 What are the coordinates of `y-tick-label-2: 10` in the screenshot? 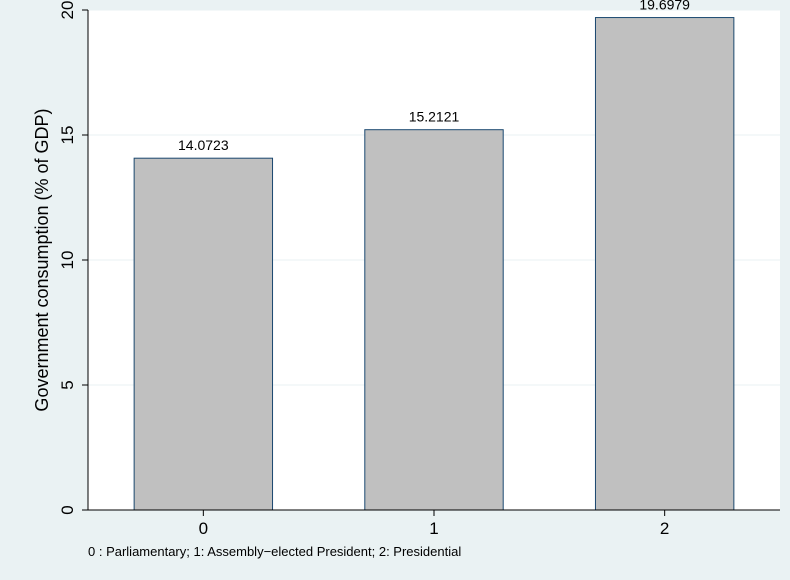 It's located at (67, 260).